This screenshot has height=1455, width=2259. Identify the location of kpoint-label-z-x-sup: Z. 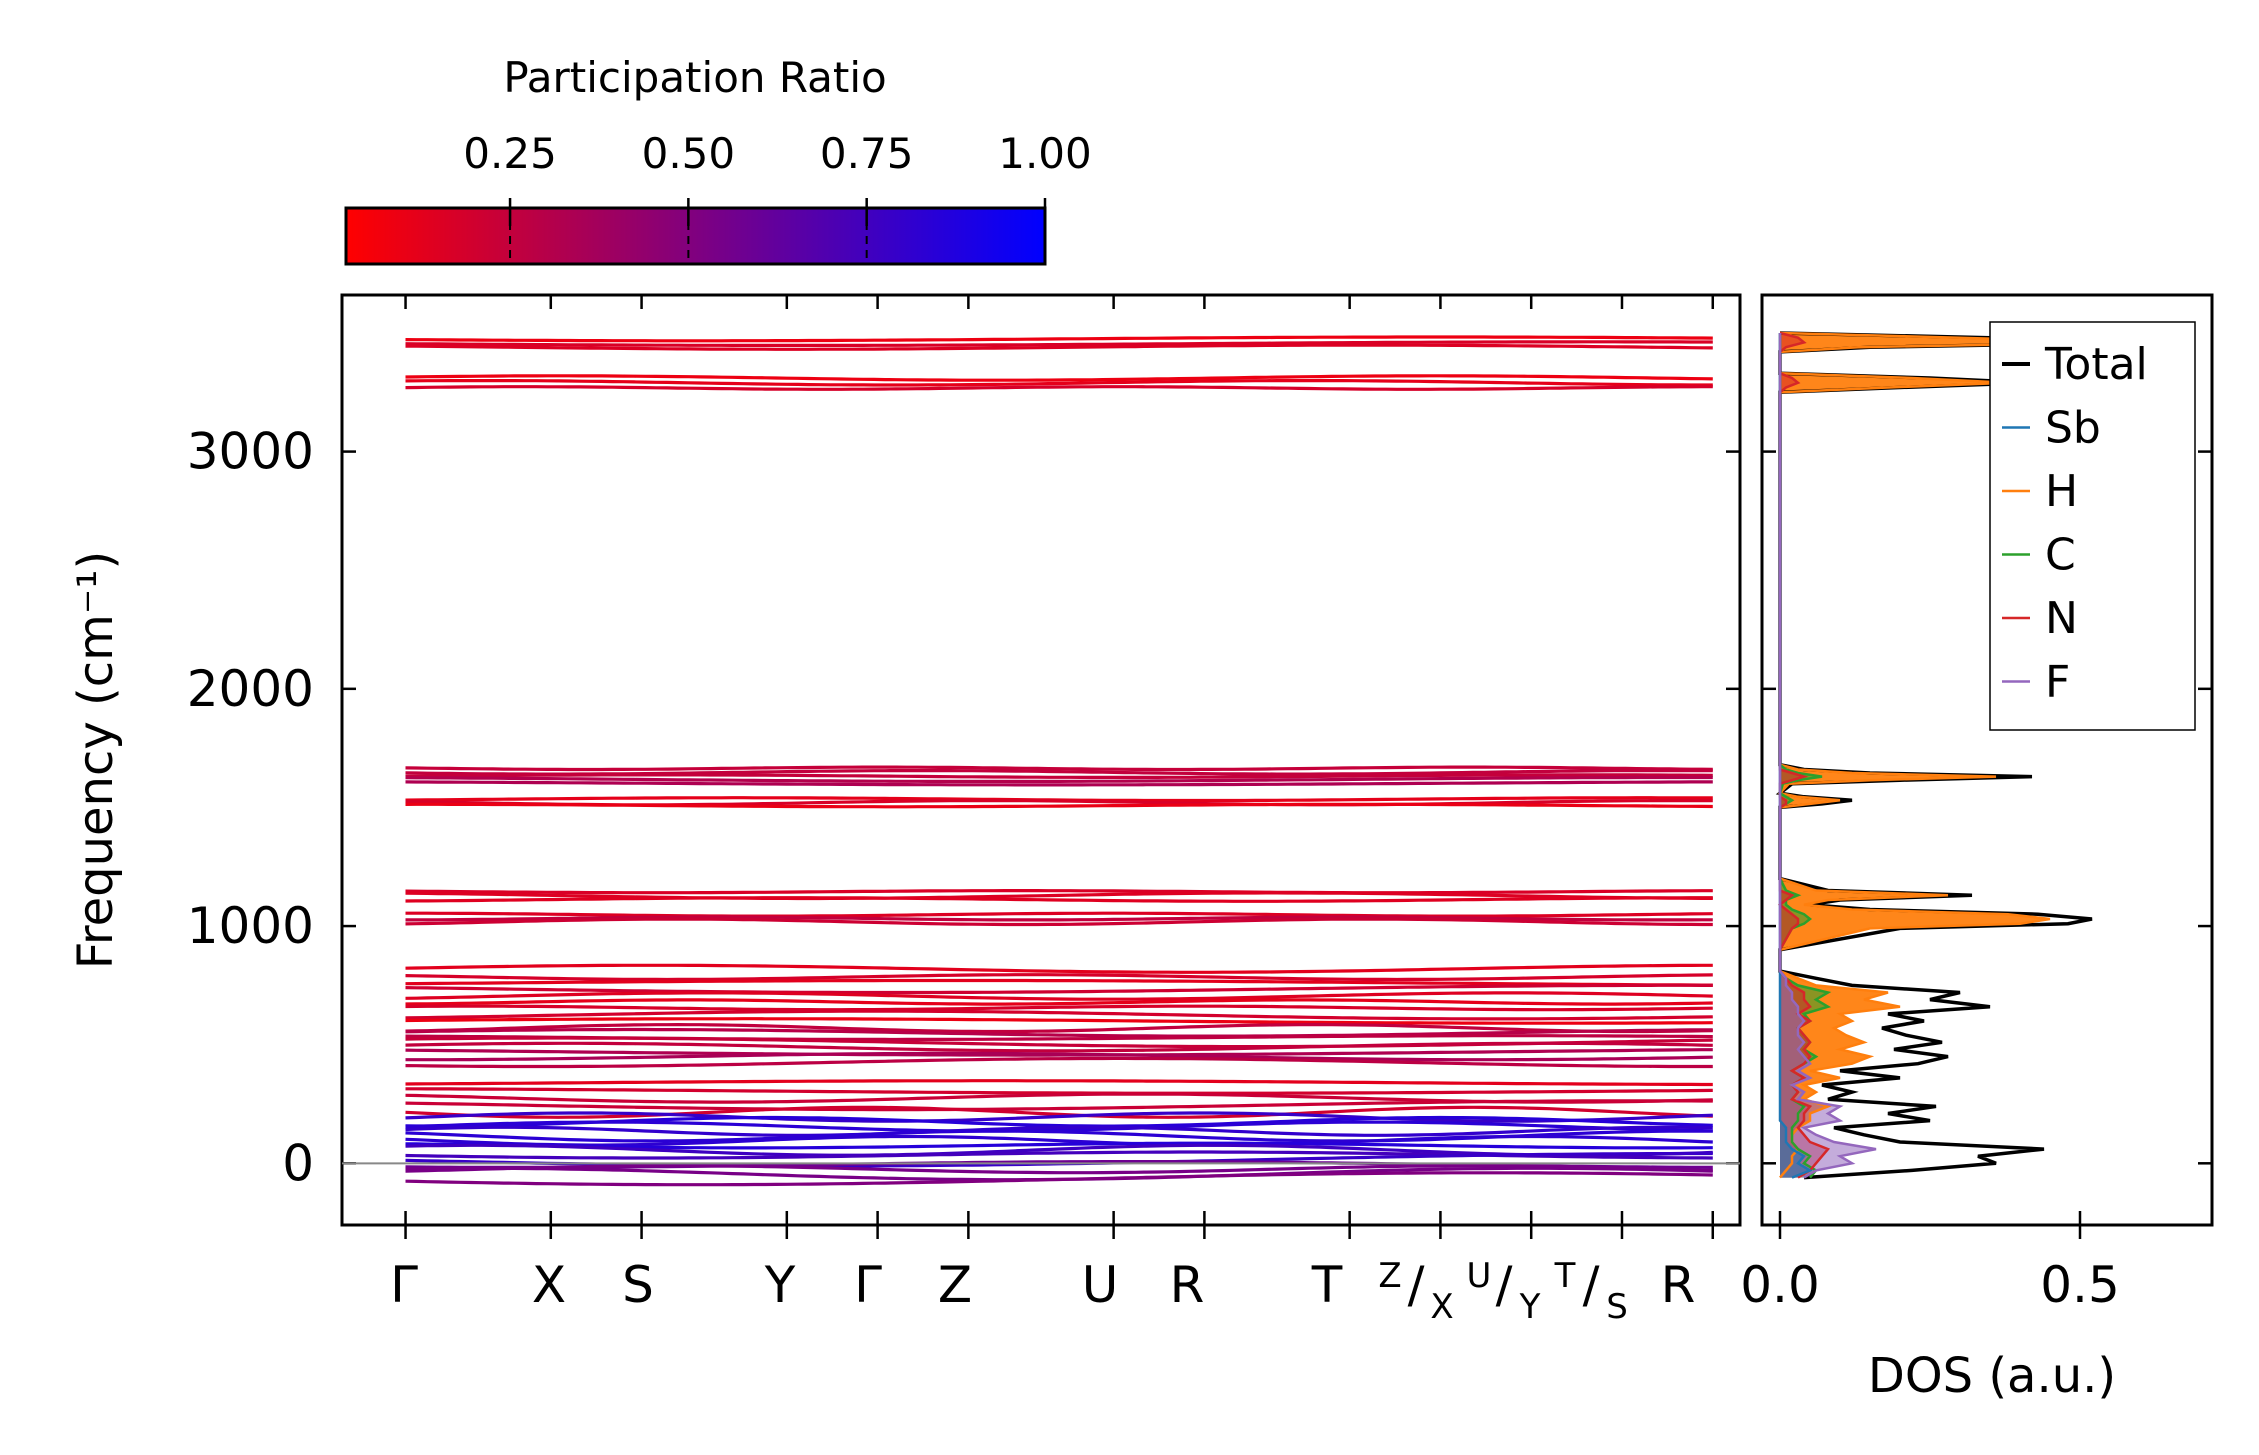
(1389, 1276).